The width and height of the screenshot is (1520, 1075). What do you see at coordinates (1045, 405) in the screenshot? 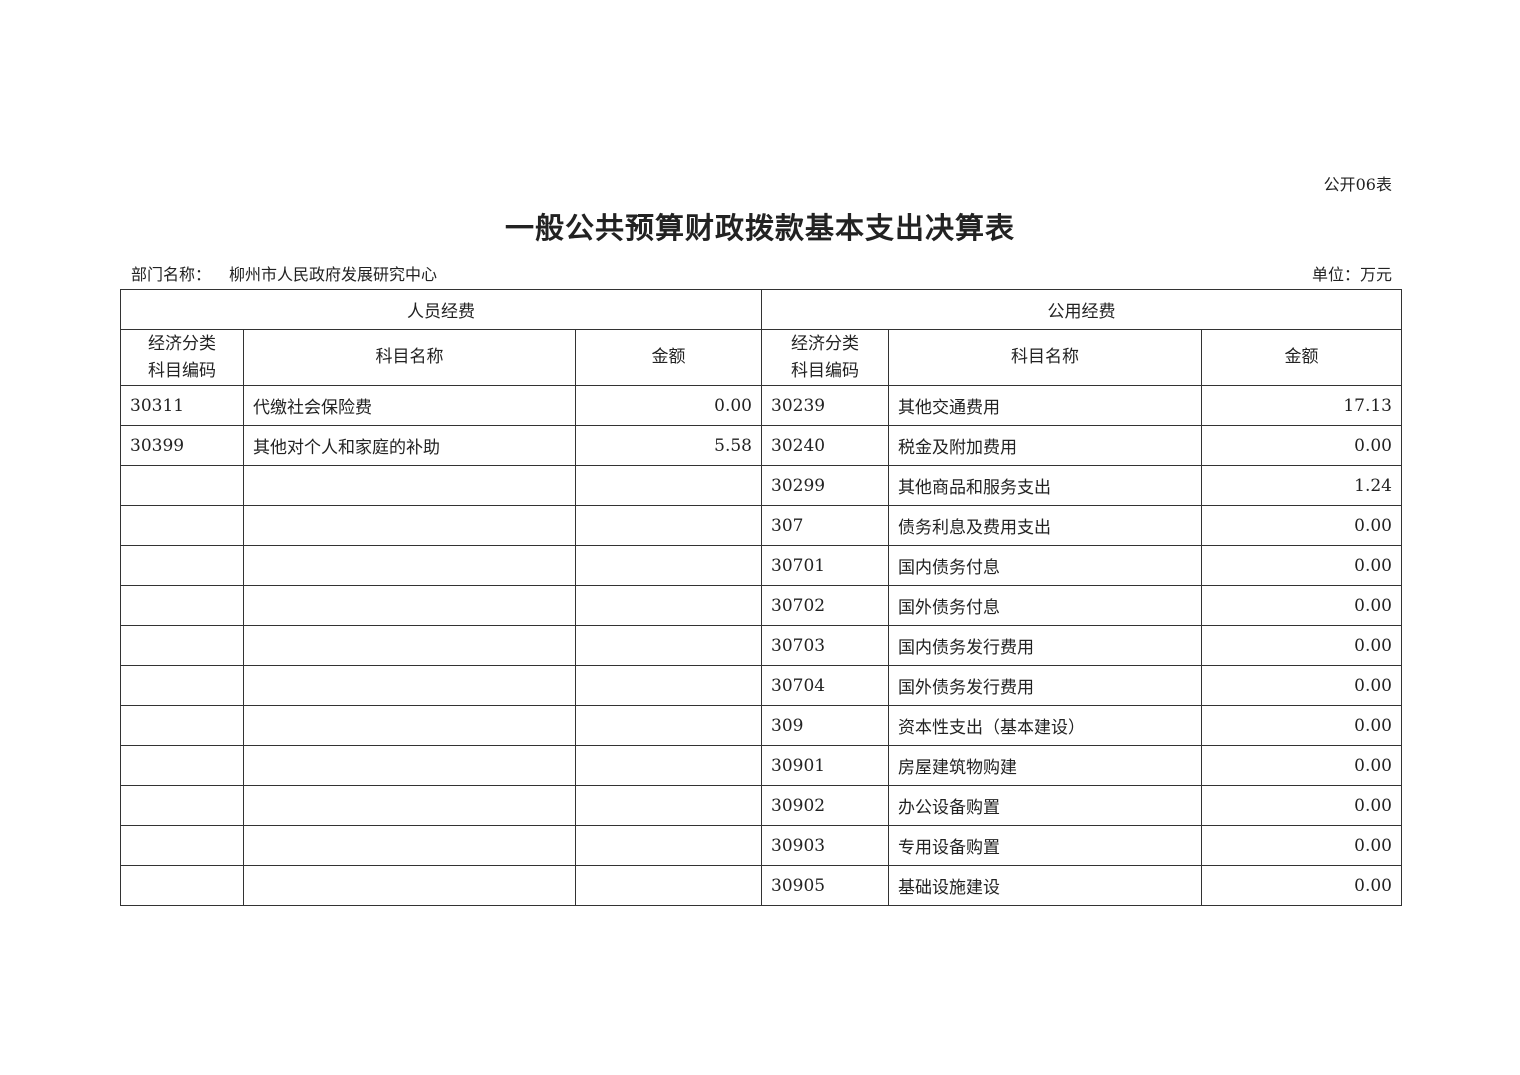
I see `public-name-cell: 其他交通费用` at bounding box center [1045, 405].